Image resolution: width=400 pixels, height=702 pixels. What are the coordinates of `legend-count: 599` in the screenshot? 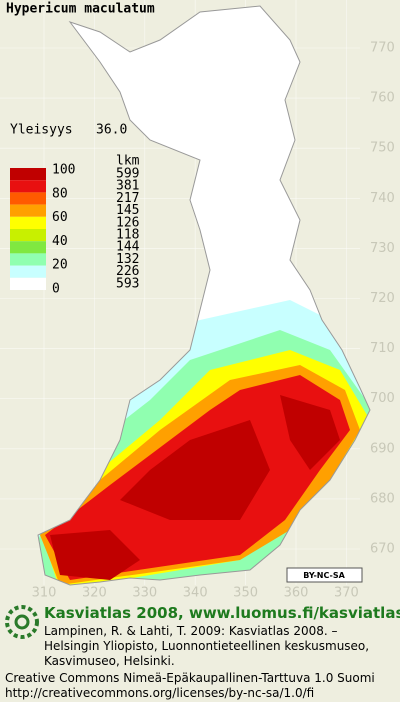 It's located at (127, 174).